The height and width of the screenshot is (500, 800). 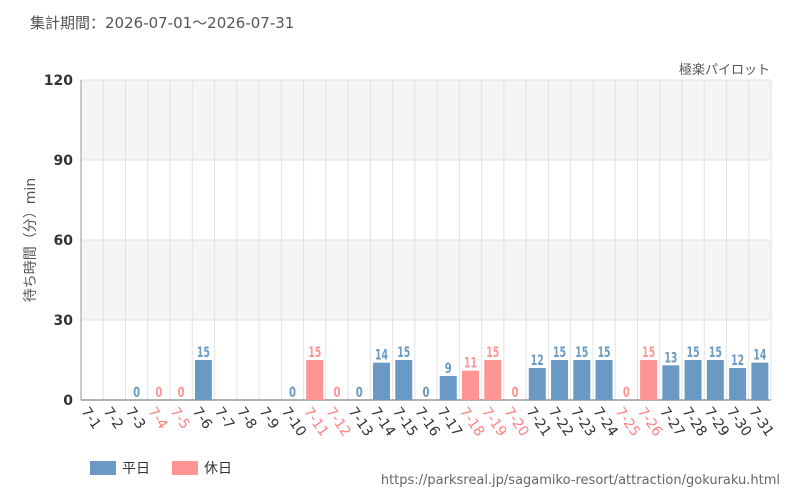 What do you see at coordinates (724, 70) in the screenshot?
I see `attraction-name: 極楽パイロット` at bounding box center [724, 70].